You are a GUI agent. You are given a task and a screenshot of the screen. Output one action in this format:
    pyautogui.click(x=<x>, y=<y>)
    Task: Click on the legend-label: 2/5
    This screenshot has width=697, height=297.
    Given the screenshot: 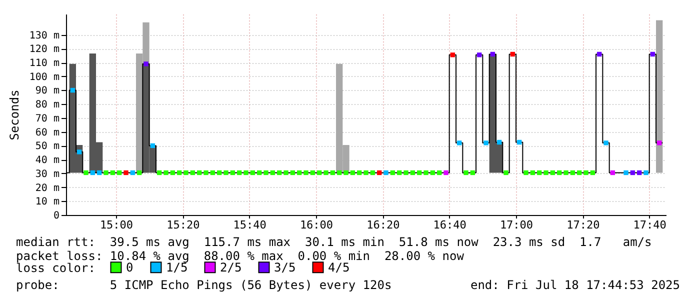 What is the action you would take?
    pyautogui.click(x=231, y=267)
    